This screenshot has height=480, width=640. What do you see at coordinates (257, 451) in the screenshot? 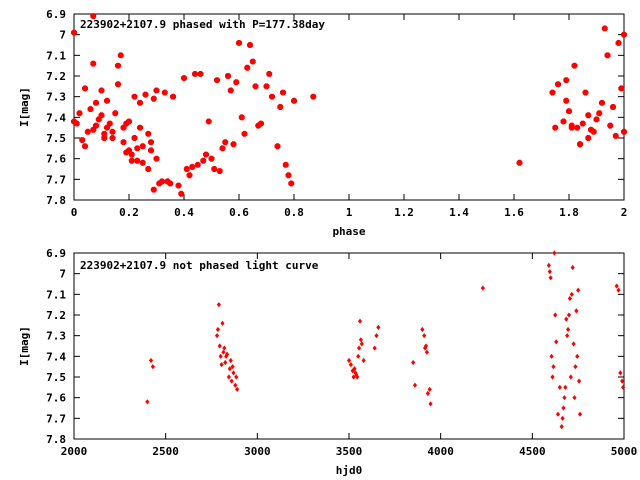
I see `unphased-x-tick-label: 3000` at bounding box center [257, 451].